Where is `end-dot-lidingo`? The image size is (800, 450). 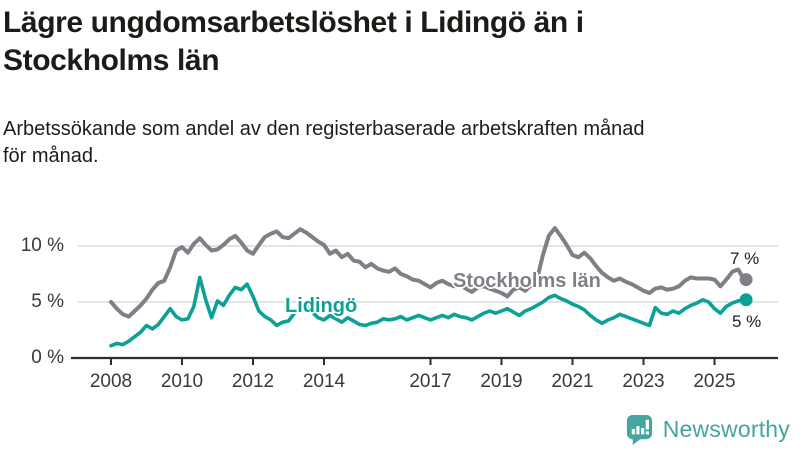
end-dot-lidingo is located at coordinates (746, 300).